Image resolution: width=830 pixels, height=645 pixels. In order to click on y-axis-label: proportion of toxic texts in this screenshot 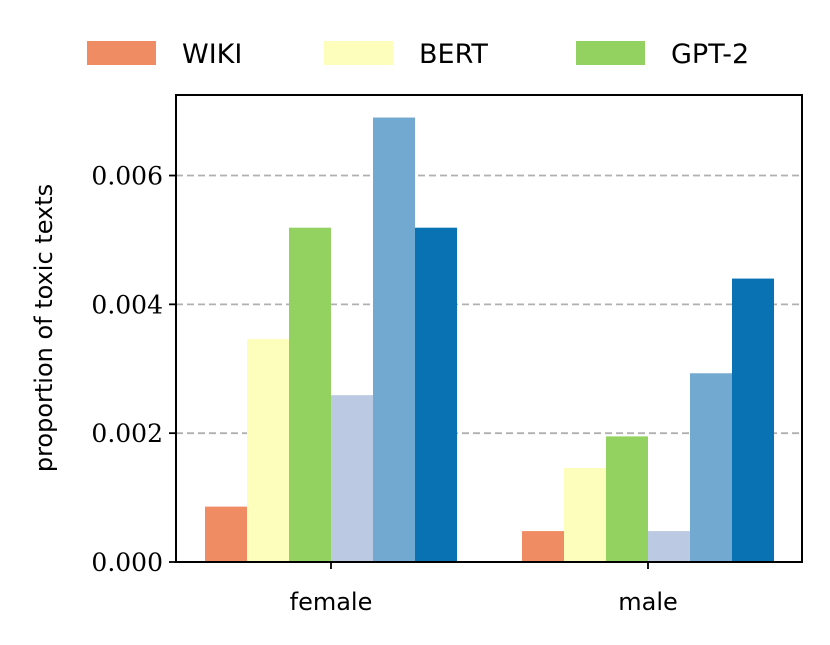, I will do `click(44, 328)`.